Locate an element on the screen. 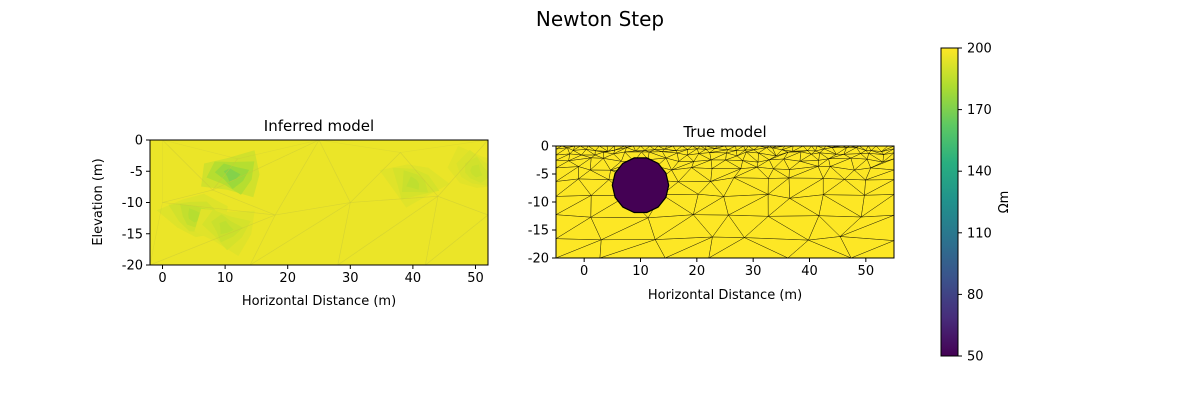  inferred-y-axis-label: Elevation (m) is located at coordinates (98, 201).